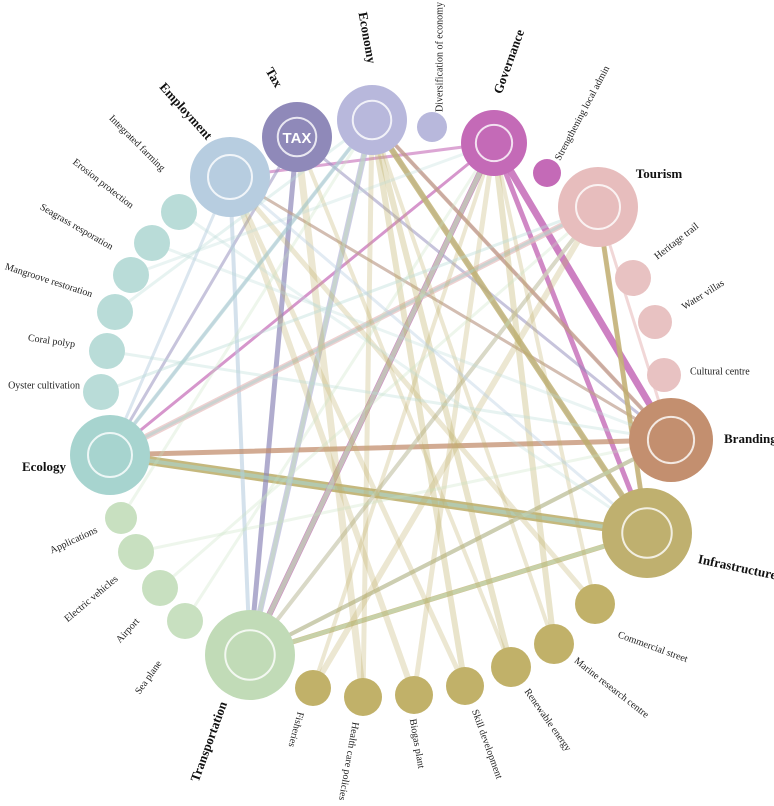  I want to click on main-node: Economy, so click(372, 83).